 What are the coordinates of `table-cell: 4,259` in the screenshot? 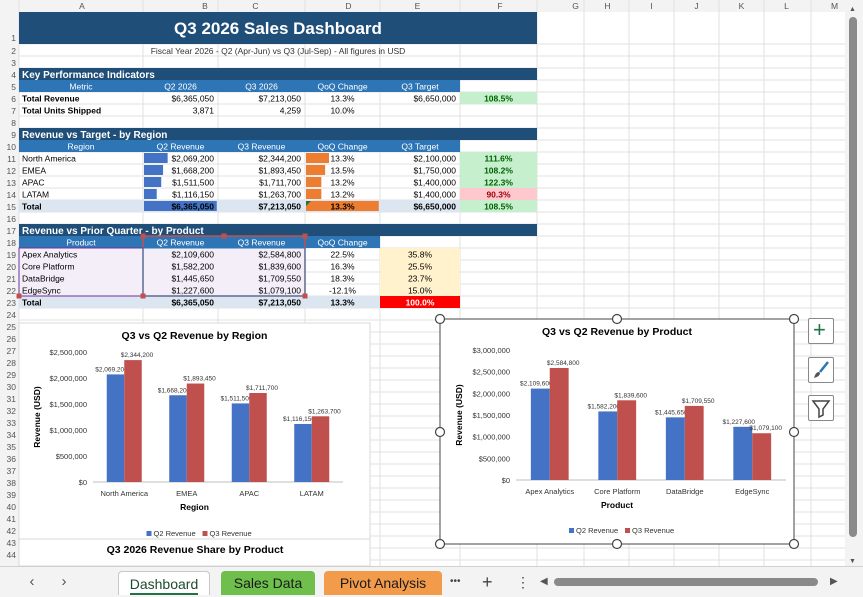 It's located at (291, 111).